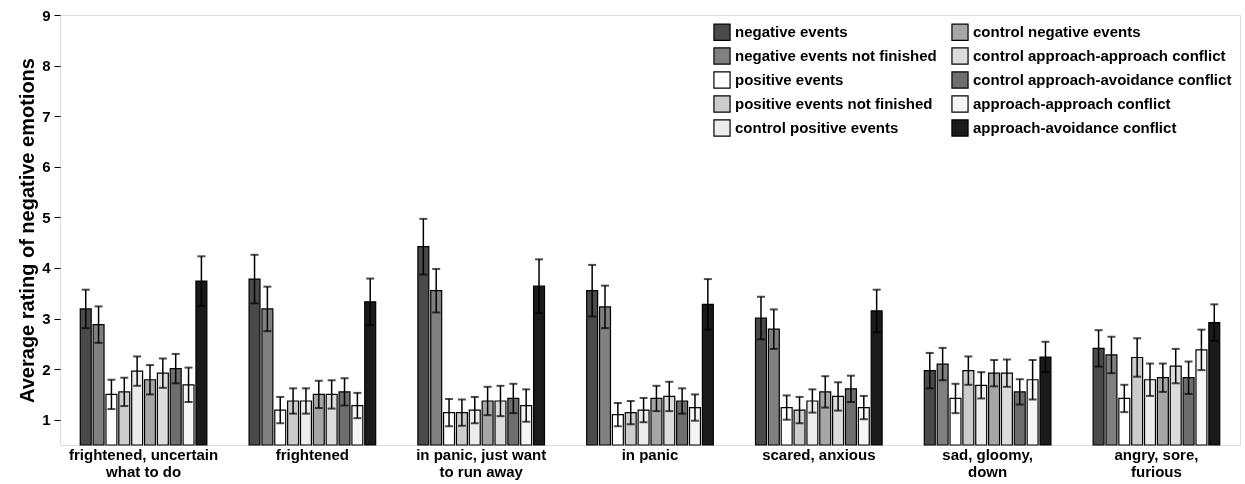  Describe the element at coordinates (46, 15) in the screenshot. I see `y-tick-label: 9` at that location.